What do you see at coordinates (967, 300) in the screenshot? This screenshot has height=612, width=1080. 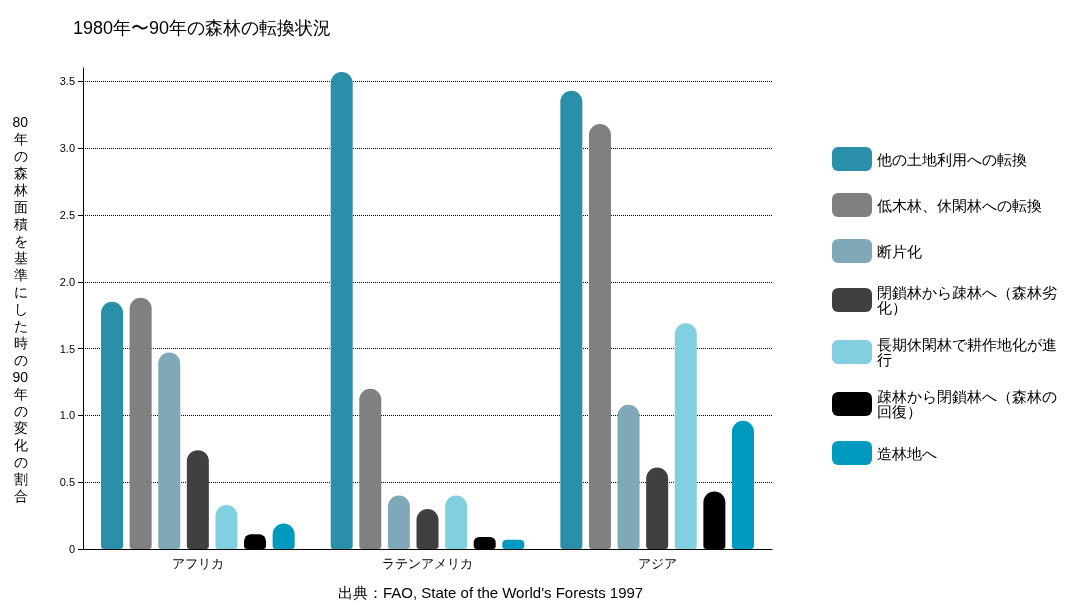 I see `legend-label: 閉鎖林から疎林へ（森林劣化）` at bounding box center [967, 300].